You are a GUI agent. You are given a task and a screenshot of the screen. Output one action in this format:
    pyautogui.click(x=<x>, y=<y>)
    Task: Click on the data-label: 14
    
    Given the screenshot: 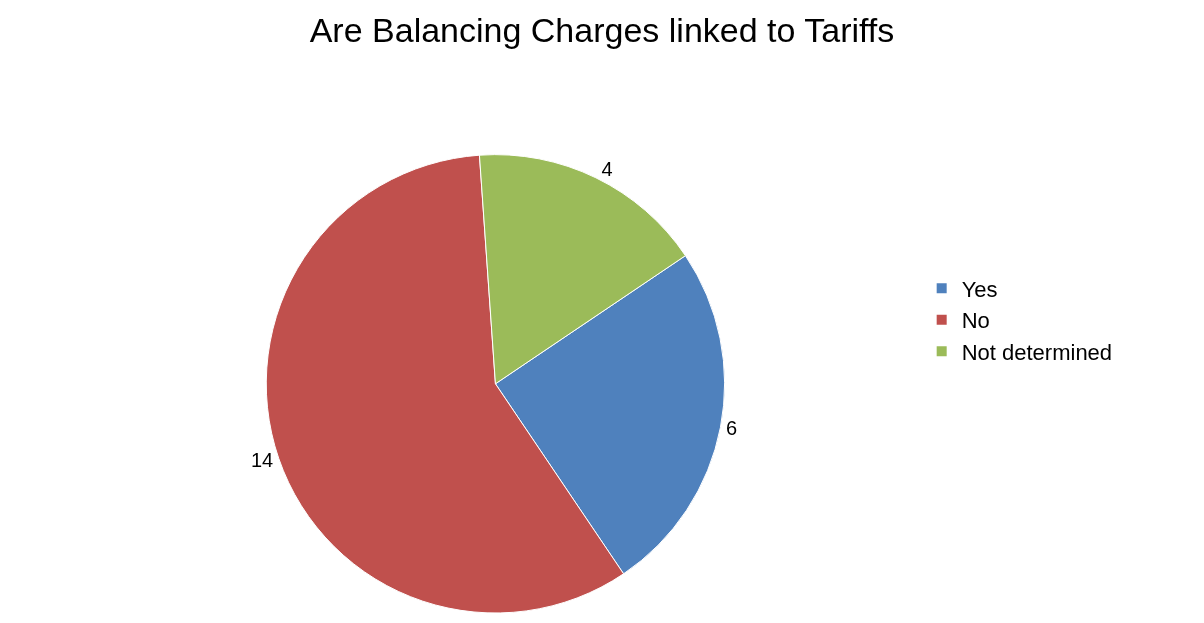 What is the action you would take?
    pyautogui.click(x=262, y=459)
    